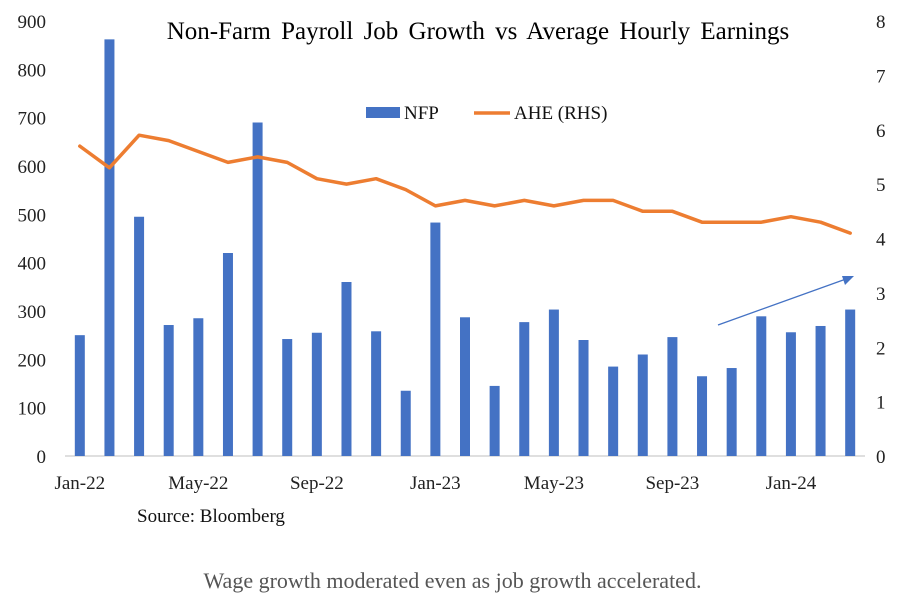  I want to click on y-left-tick-label: 800, so click(32, 70).